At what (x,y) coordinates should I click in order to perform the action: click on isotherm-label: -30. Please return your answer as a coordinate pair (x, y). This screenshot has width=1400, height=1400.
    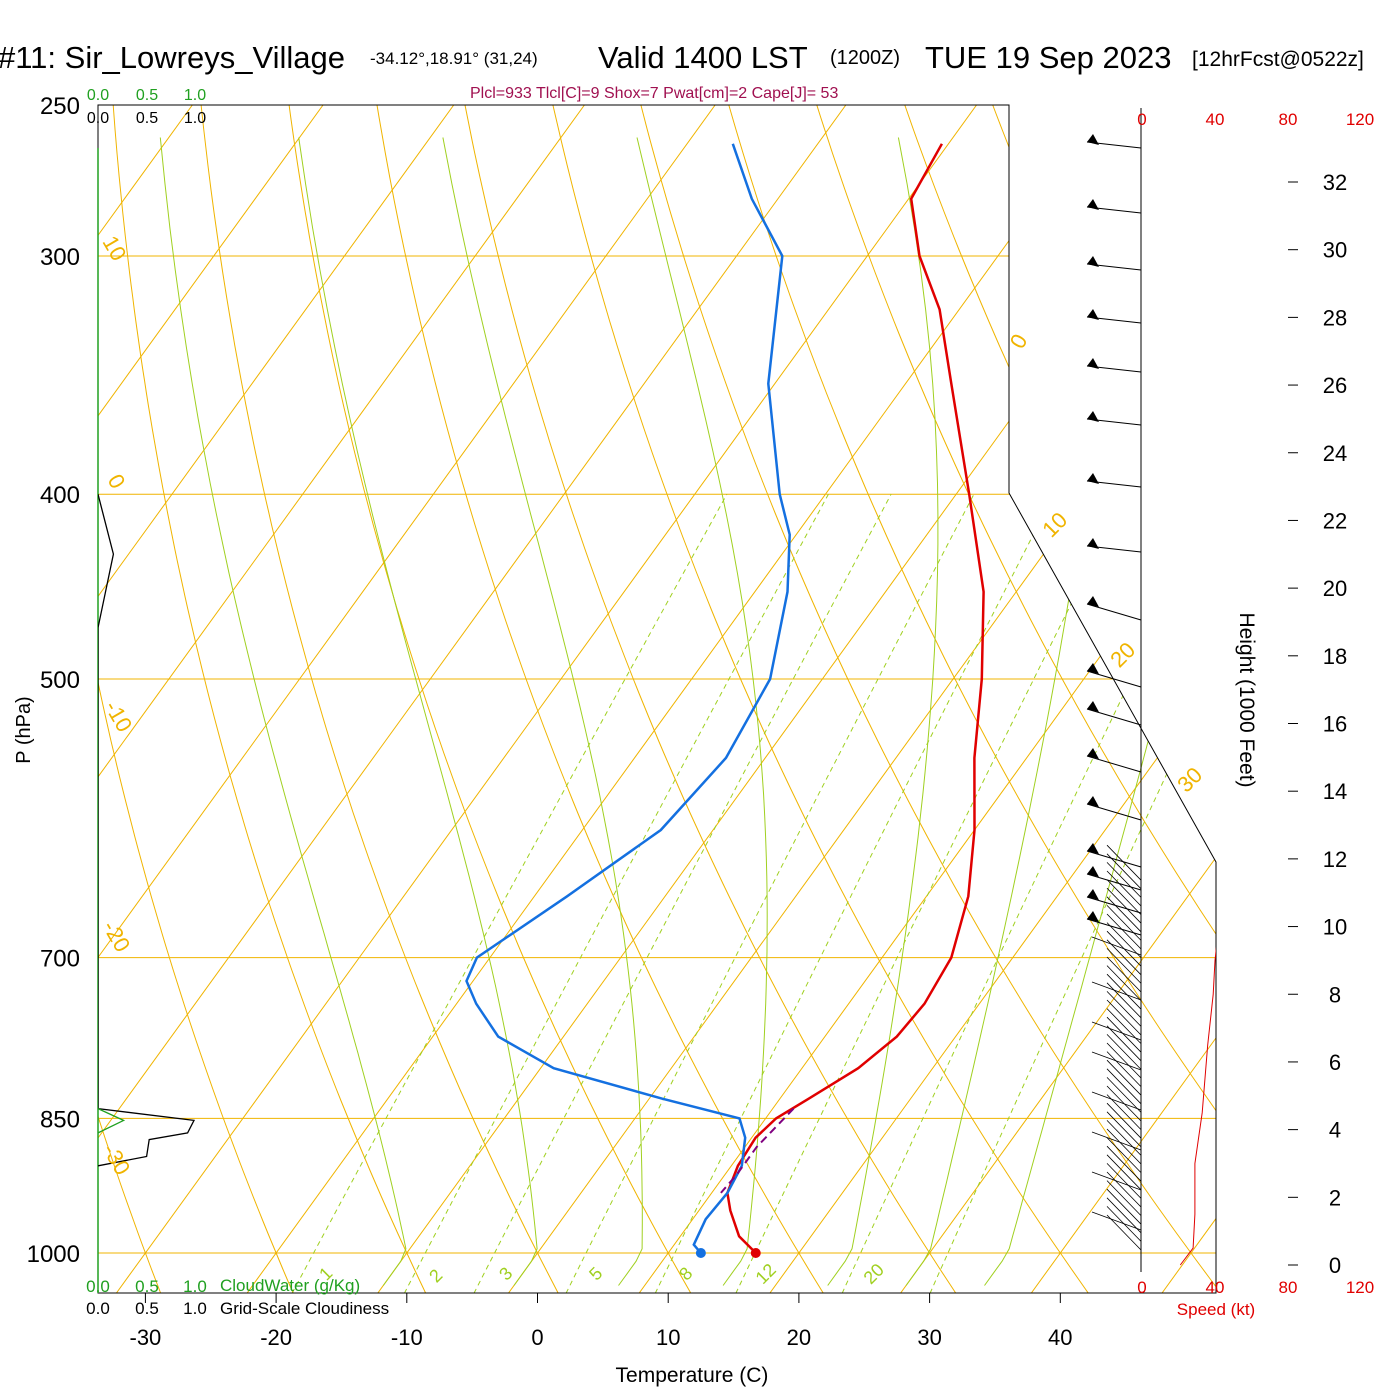
    Looking at the image, I should click on (117, 1159).